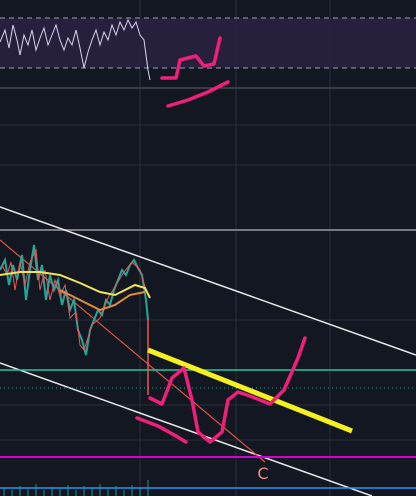  Describe the element at coordinates (75, 285) in the screenshot. I see `moving-average` at that location.